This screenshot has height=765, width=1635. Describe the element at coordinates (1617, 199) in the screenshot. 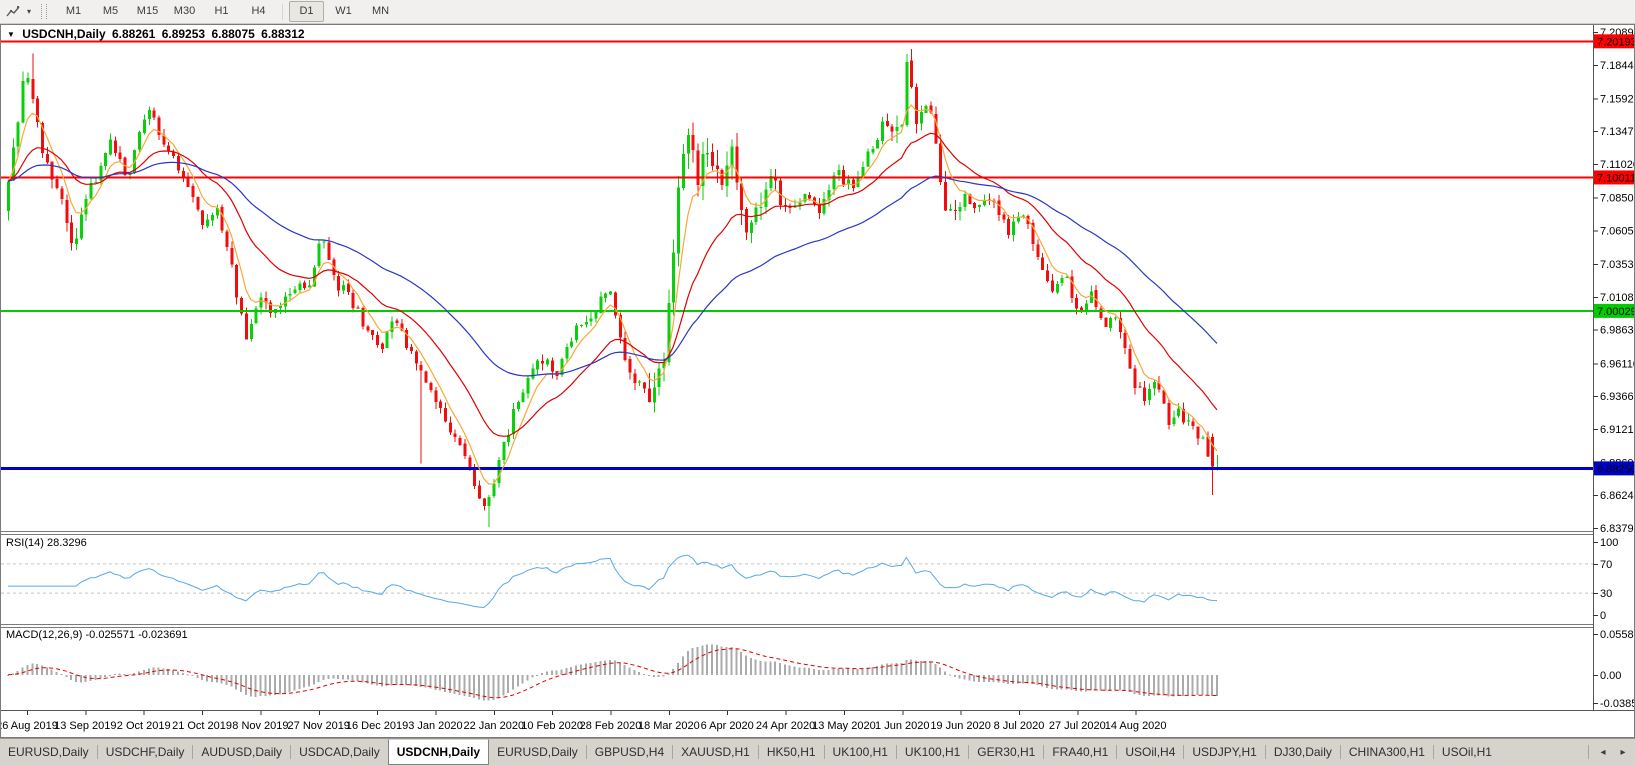

I see `svg-text: 7.08500` at that location.